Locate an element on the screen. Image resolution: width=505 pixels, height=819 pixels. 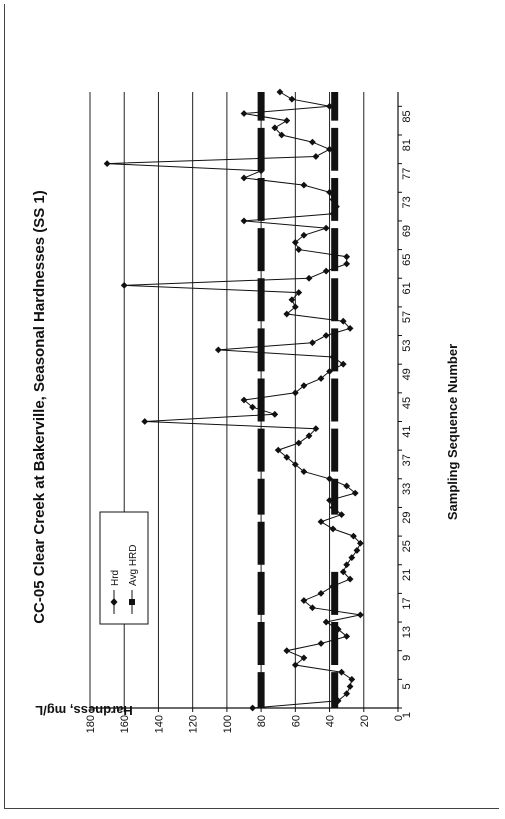
y-tick-label: 40 is located at coordinates (331, 721).